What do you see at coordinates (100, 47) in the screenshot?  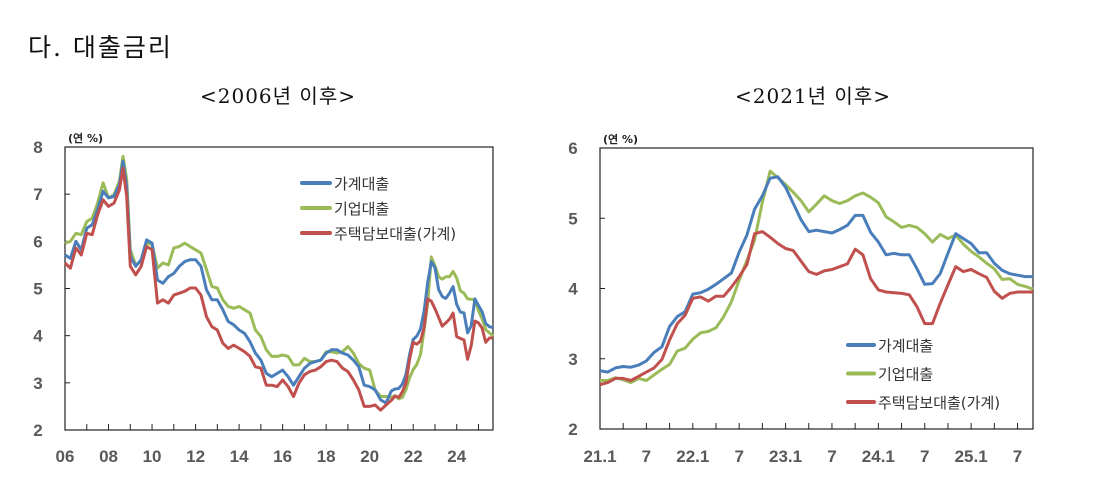 I see `page-title: 다. 대출금리` at bounding box center [100, 47].